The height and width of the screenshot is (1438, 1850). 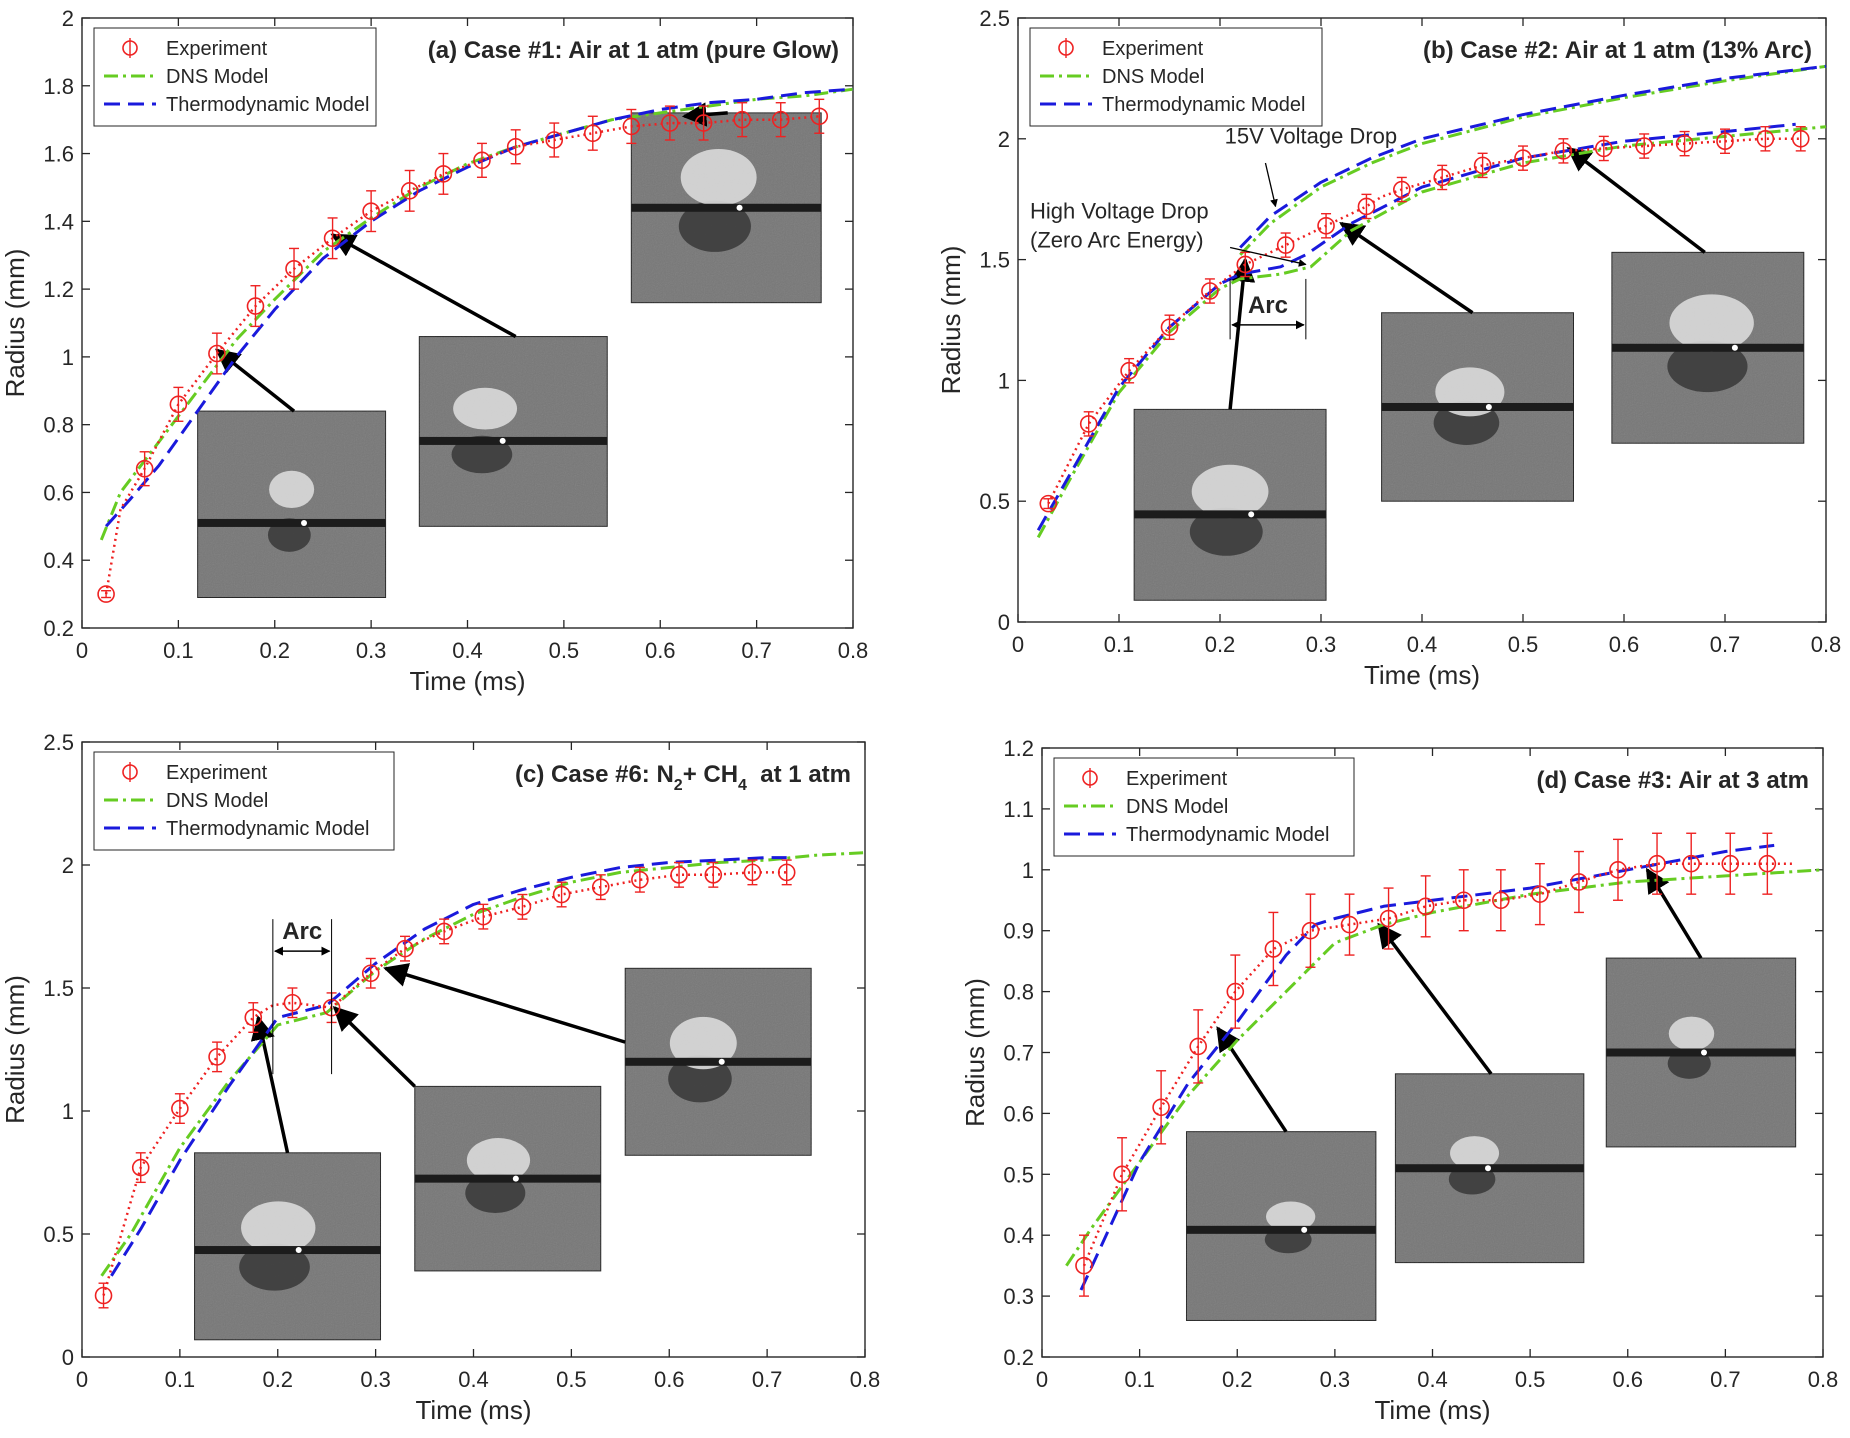 I want to click on x-tick-label: 0.6, so click(x=669, y=1379).